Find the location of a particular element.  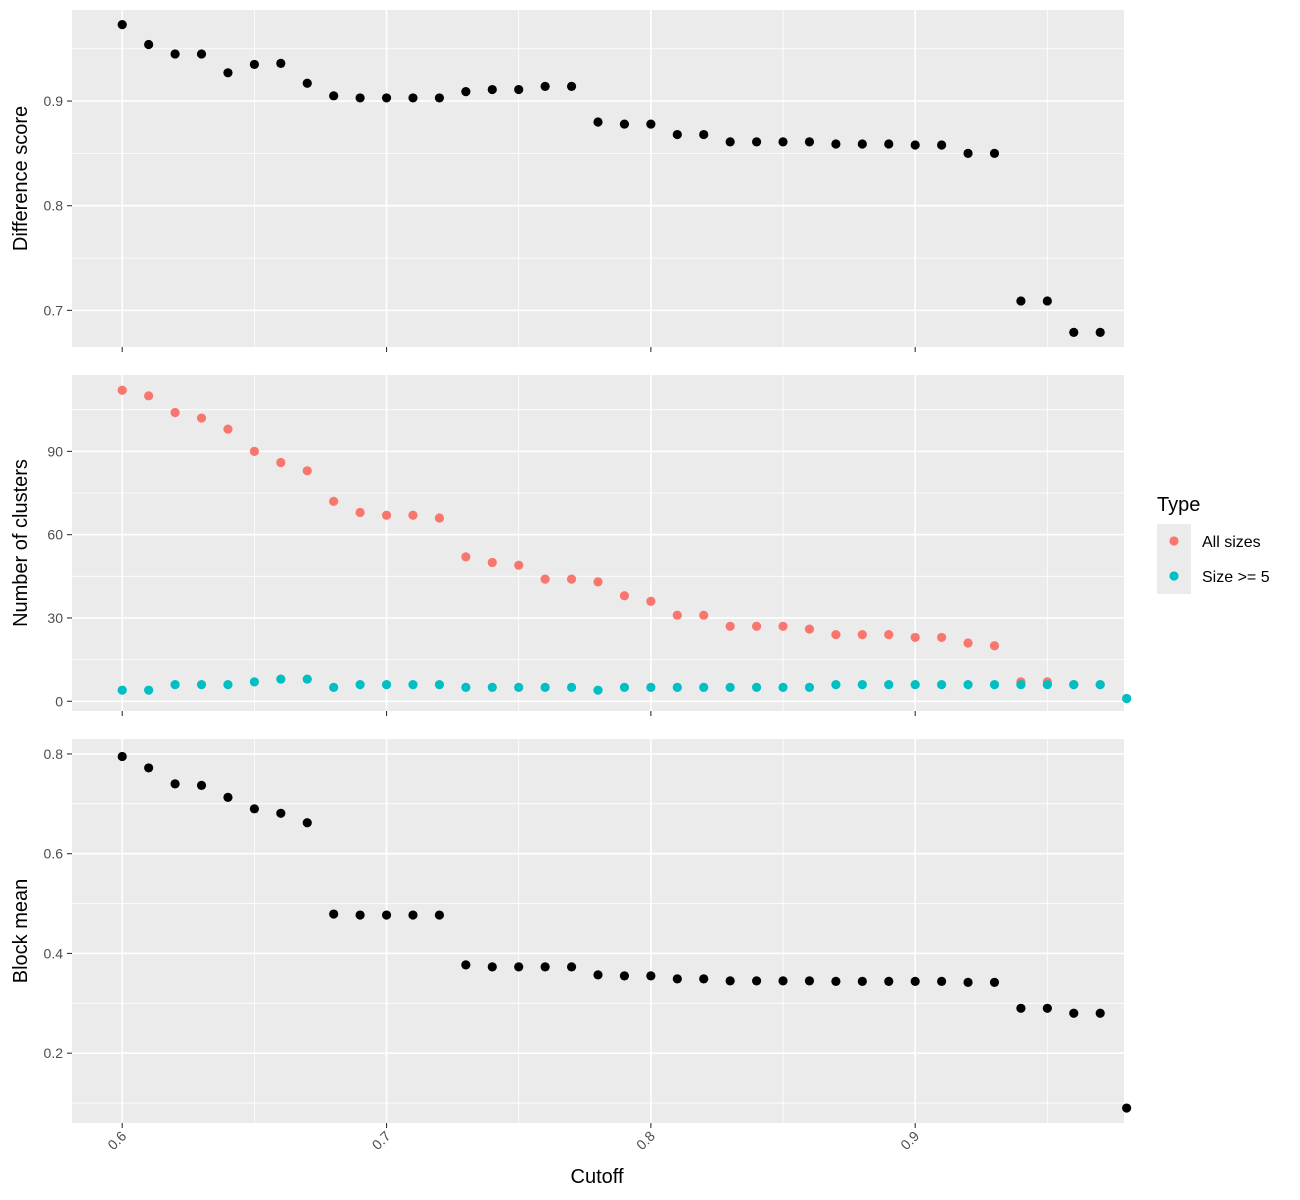

x-axis-title: Cutoff is located at coordinates (597, 1177).